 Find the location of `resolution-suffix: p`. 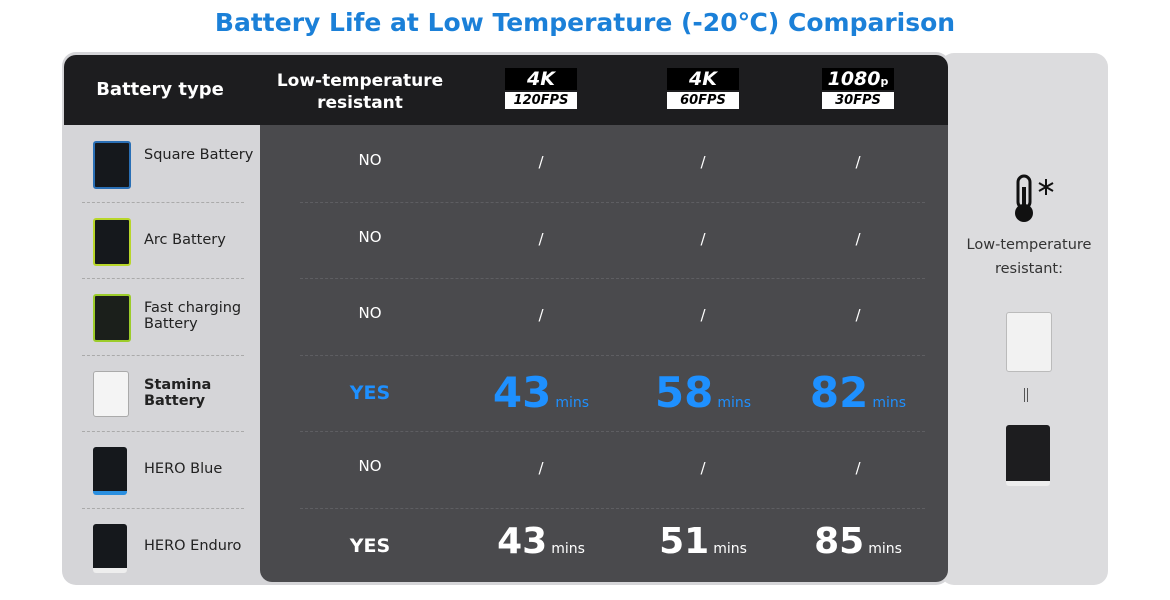

resolution-suffix: p is located at coordinates (884, 81).